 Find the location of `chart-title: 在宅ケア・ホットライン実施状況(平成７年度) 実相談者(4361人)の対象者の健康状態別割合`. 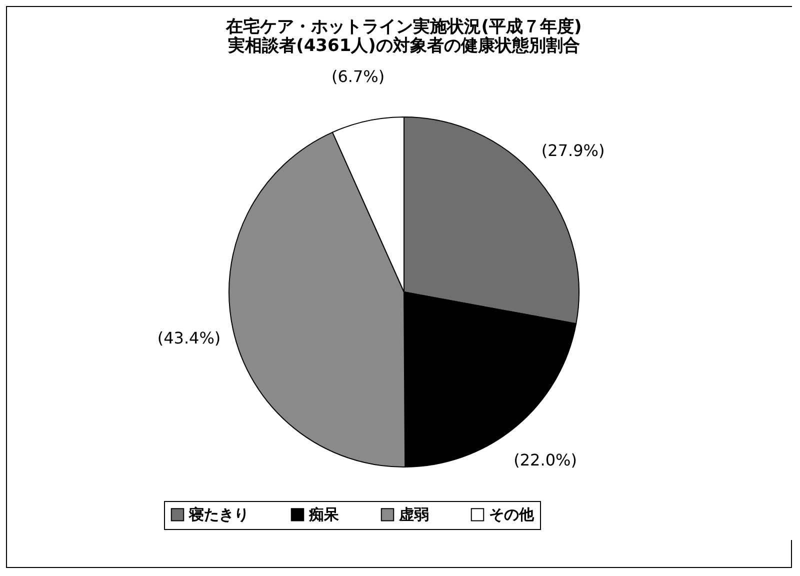

chart-title: 在宅ケア・ホットライン実施状況(平成７年度) 実相談者(4361人)の対象者の健康状態別割合 is located at coordinates (403, 36).